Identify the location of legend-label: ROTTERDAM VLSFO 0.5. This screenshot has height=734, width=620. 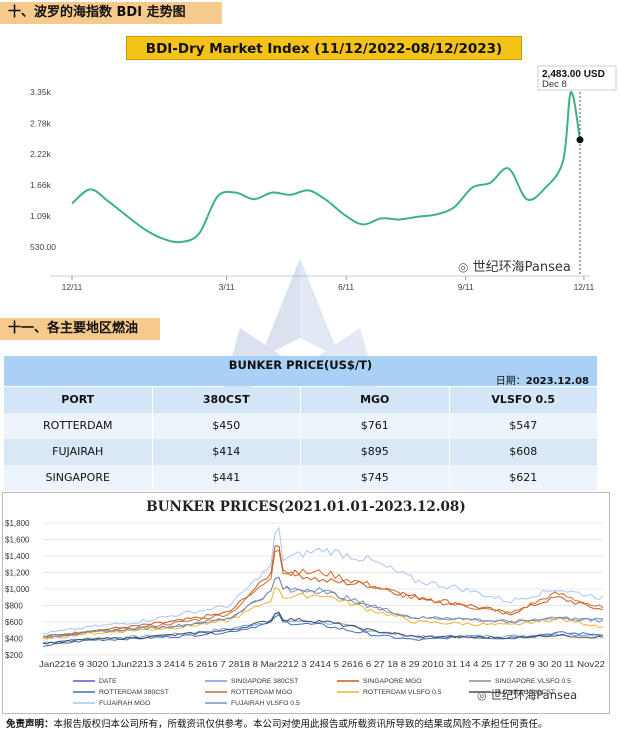
(402, 692).